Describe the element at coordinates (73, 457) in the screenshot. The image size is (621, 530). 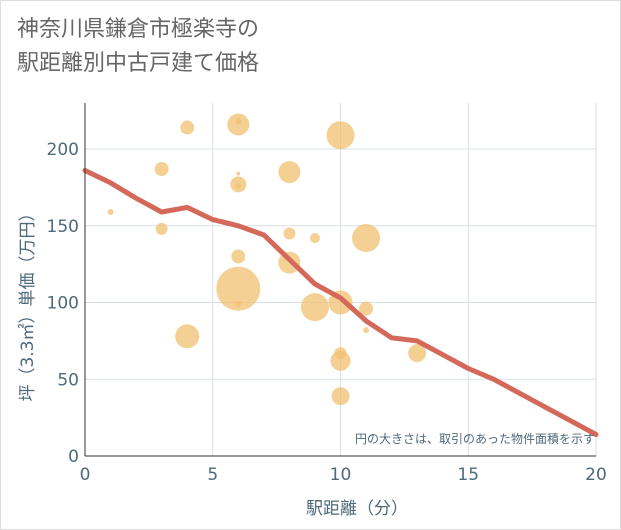
I see `y-tick-label-0: 0` at that location.